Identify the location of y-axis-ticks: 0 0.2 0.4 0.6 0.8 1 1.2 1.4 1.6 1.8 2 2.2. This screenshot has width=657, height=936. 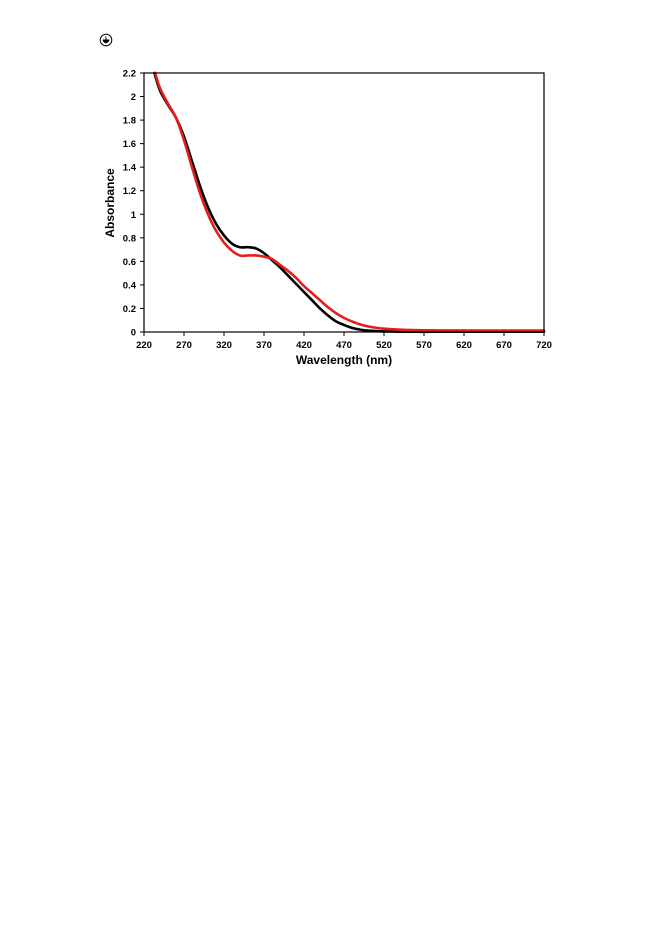
(133, 204).